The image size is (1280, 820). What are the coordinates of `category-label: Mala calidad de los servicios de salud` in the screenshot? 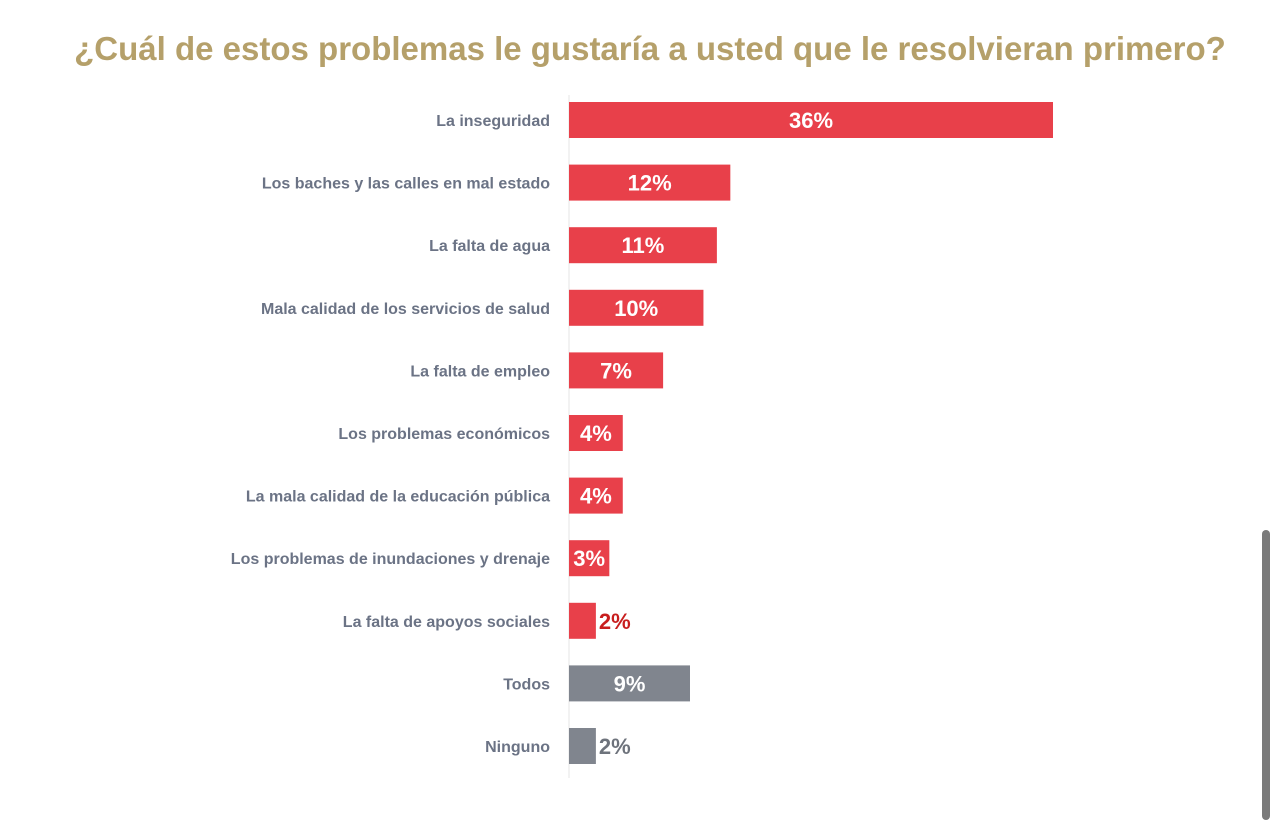 It's located at (405, 309).